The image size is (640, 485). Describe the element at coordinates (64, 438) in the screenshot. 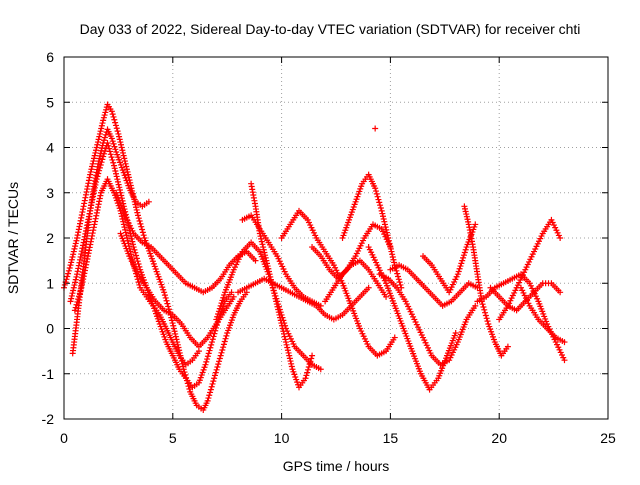

I see `x-tick-label: 0` at that location.